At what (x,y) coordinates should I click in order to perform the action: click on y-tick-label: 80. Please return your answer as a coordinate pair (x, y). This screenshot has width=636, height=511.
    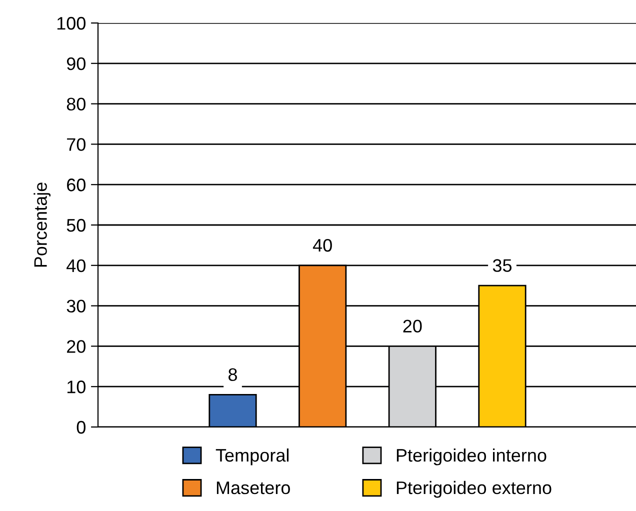
    Looking at the image, I should click on (76, 104).